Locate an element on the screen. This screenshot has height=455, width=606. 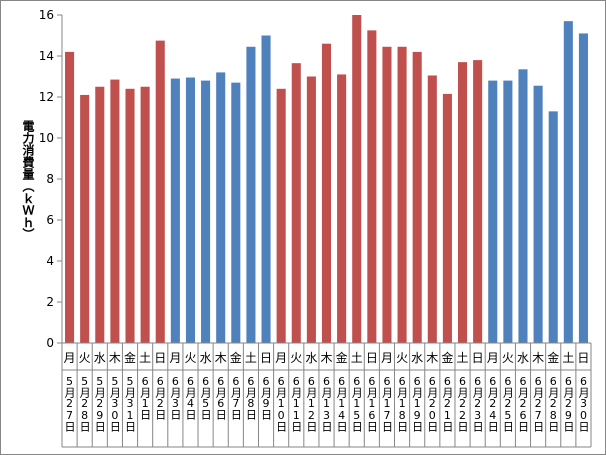
x-tick-label: 6月30日 is located at coordinates (583, 403).